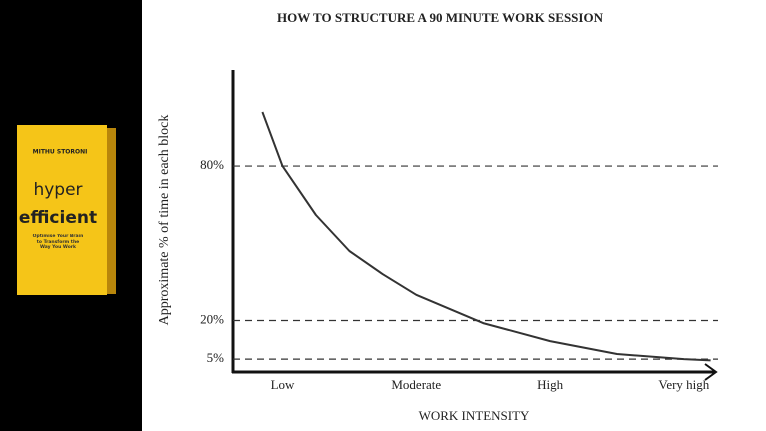 The height and width of the screenshot is (431, 766). I want to click on x-axis-arrow, so click(711, 372).